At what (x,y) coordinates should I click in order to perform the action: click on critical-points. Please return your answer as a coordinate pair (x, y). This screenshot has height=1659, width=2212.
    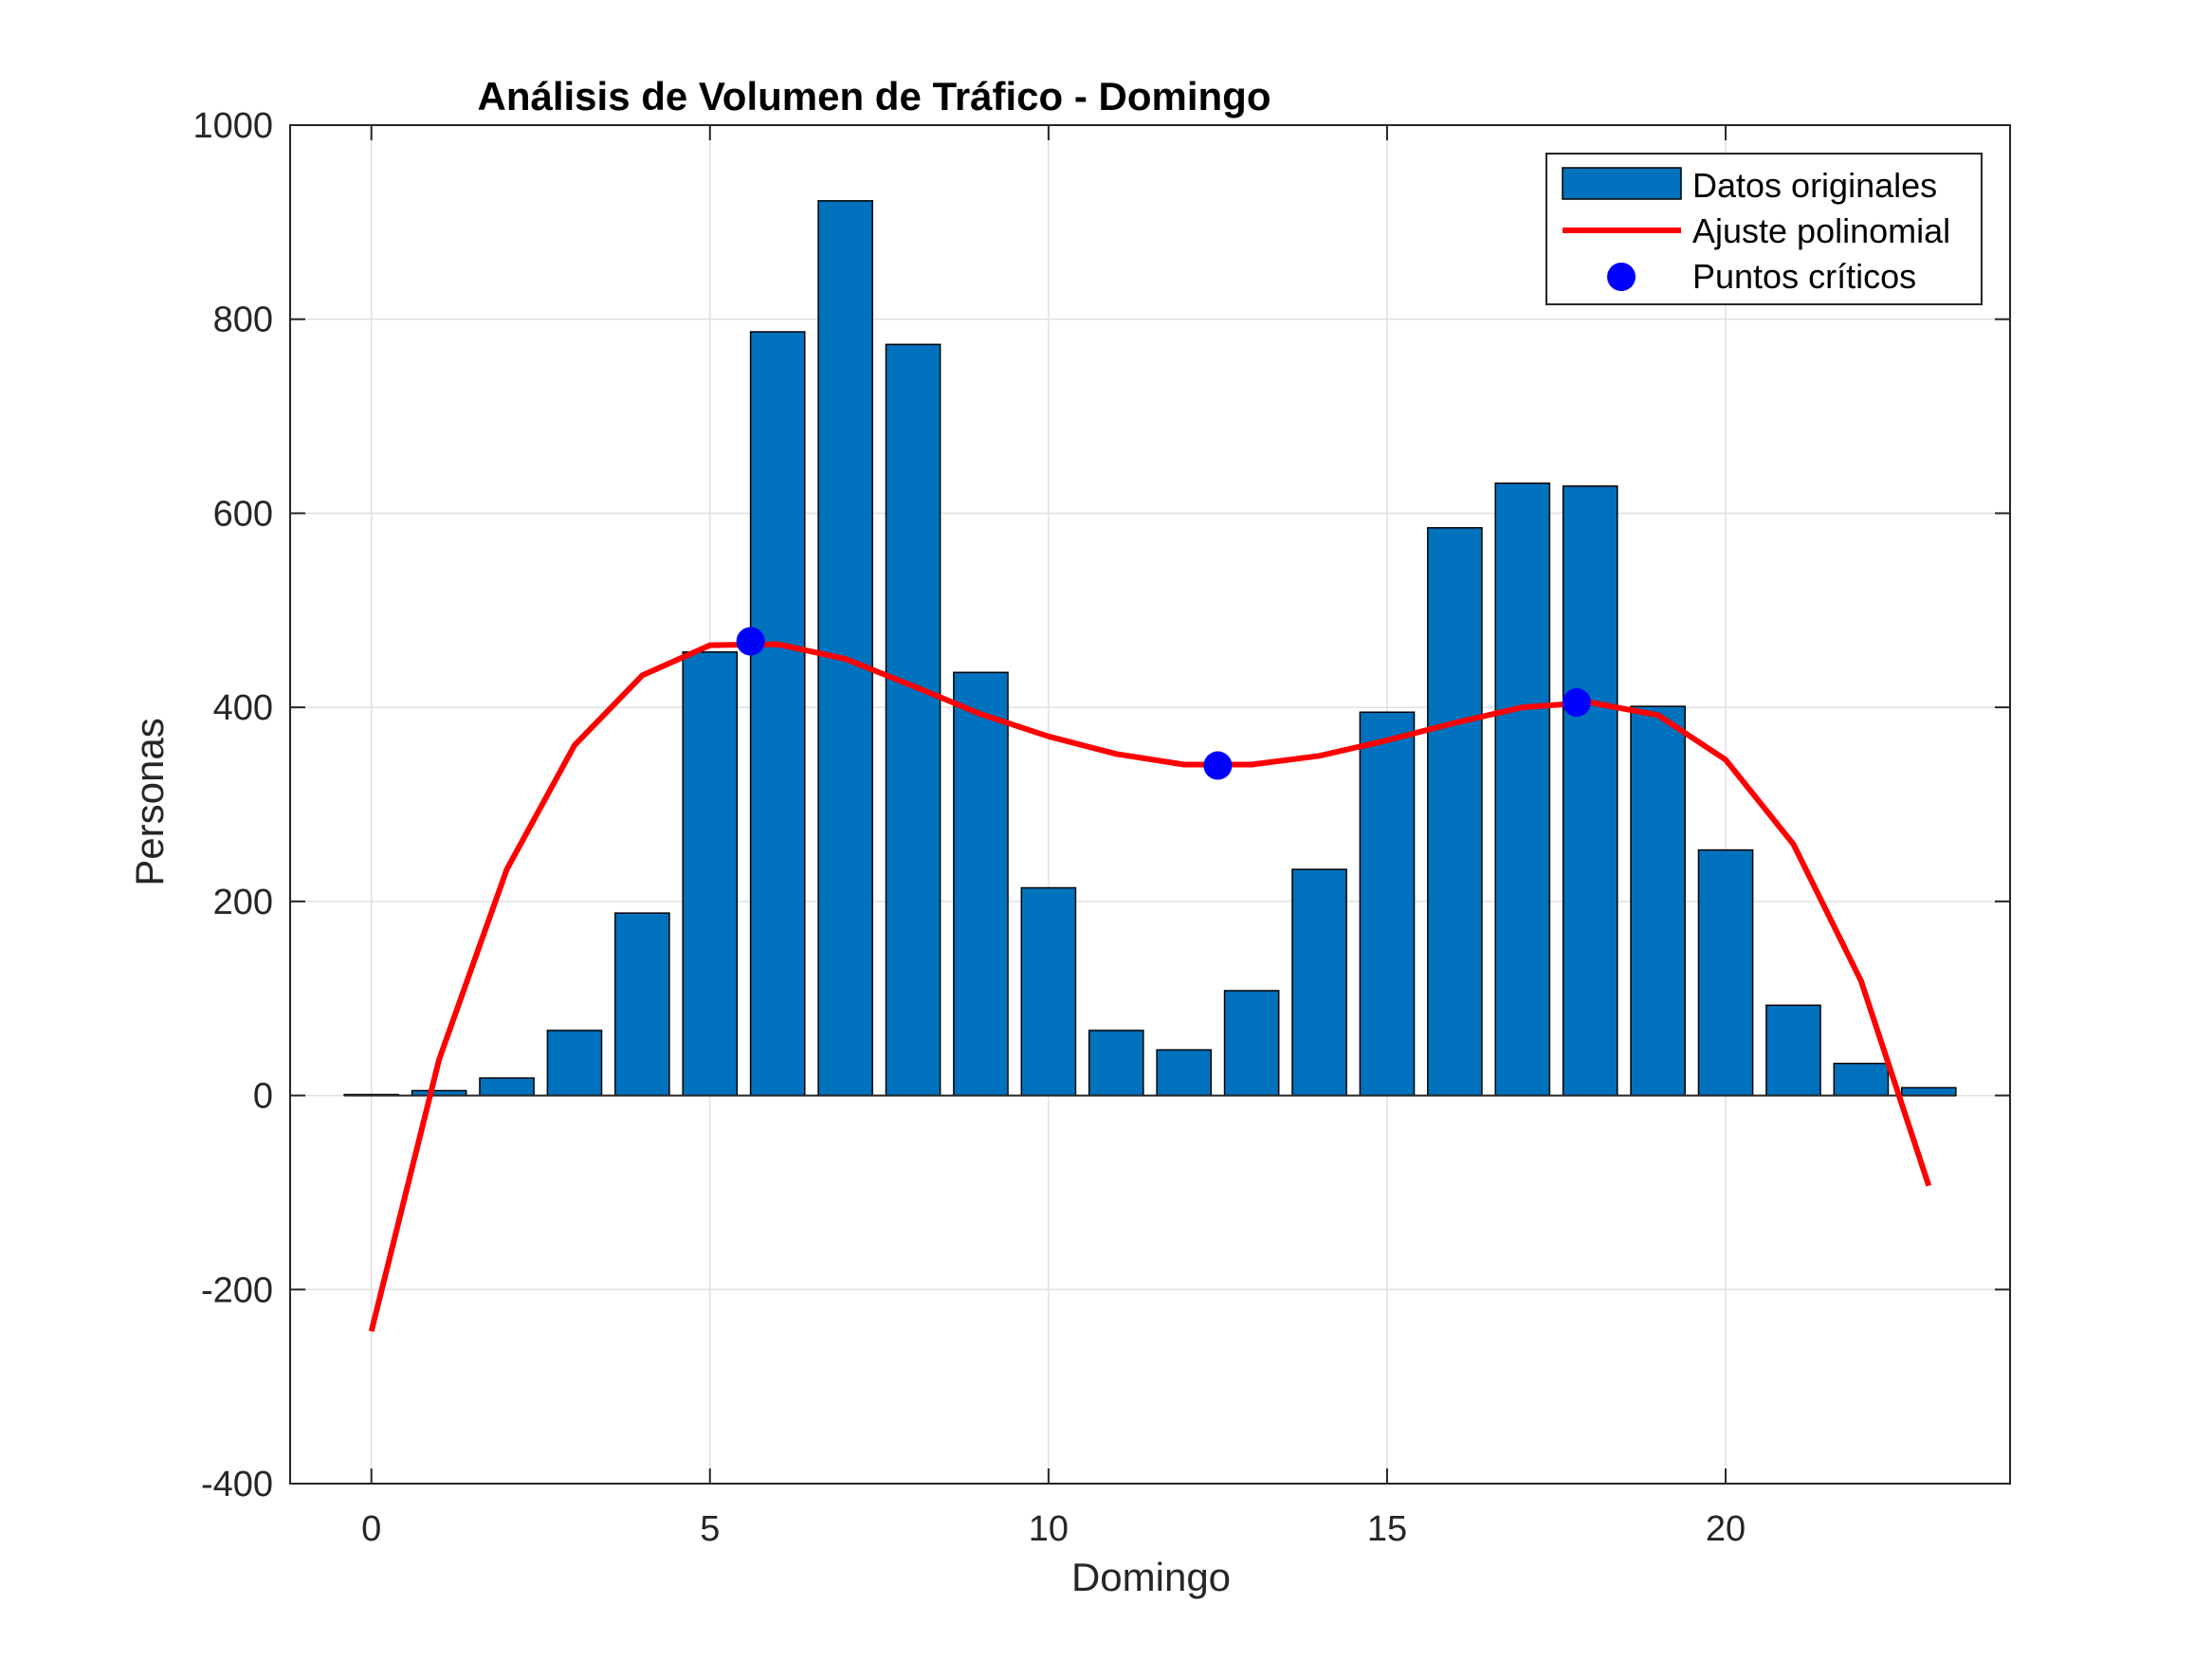
    Looking at the image, I should click on (1163, 703).